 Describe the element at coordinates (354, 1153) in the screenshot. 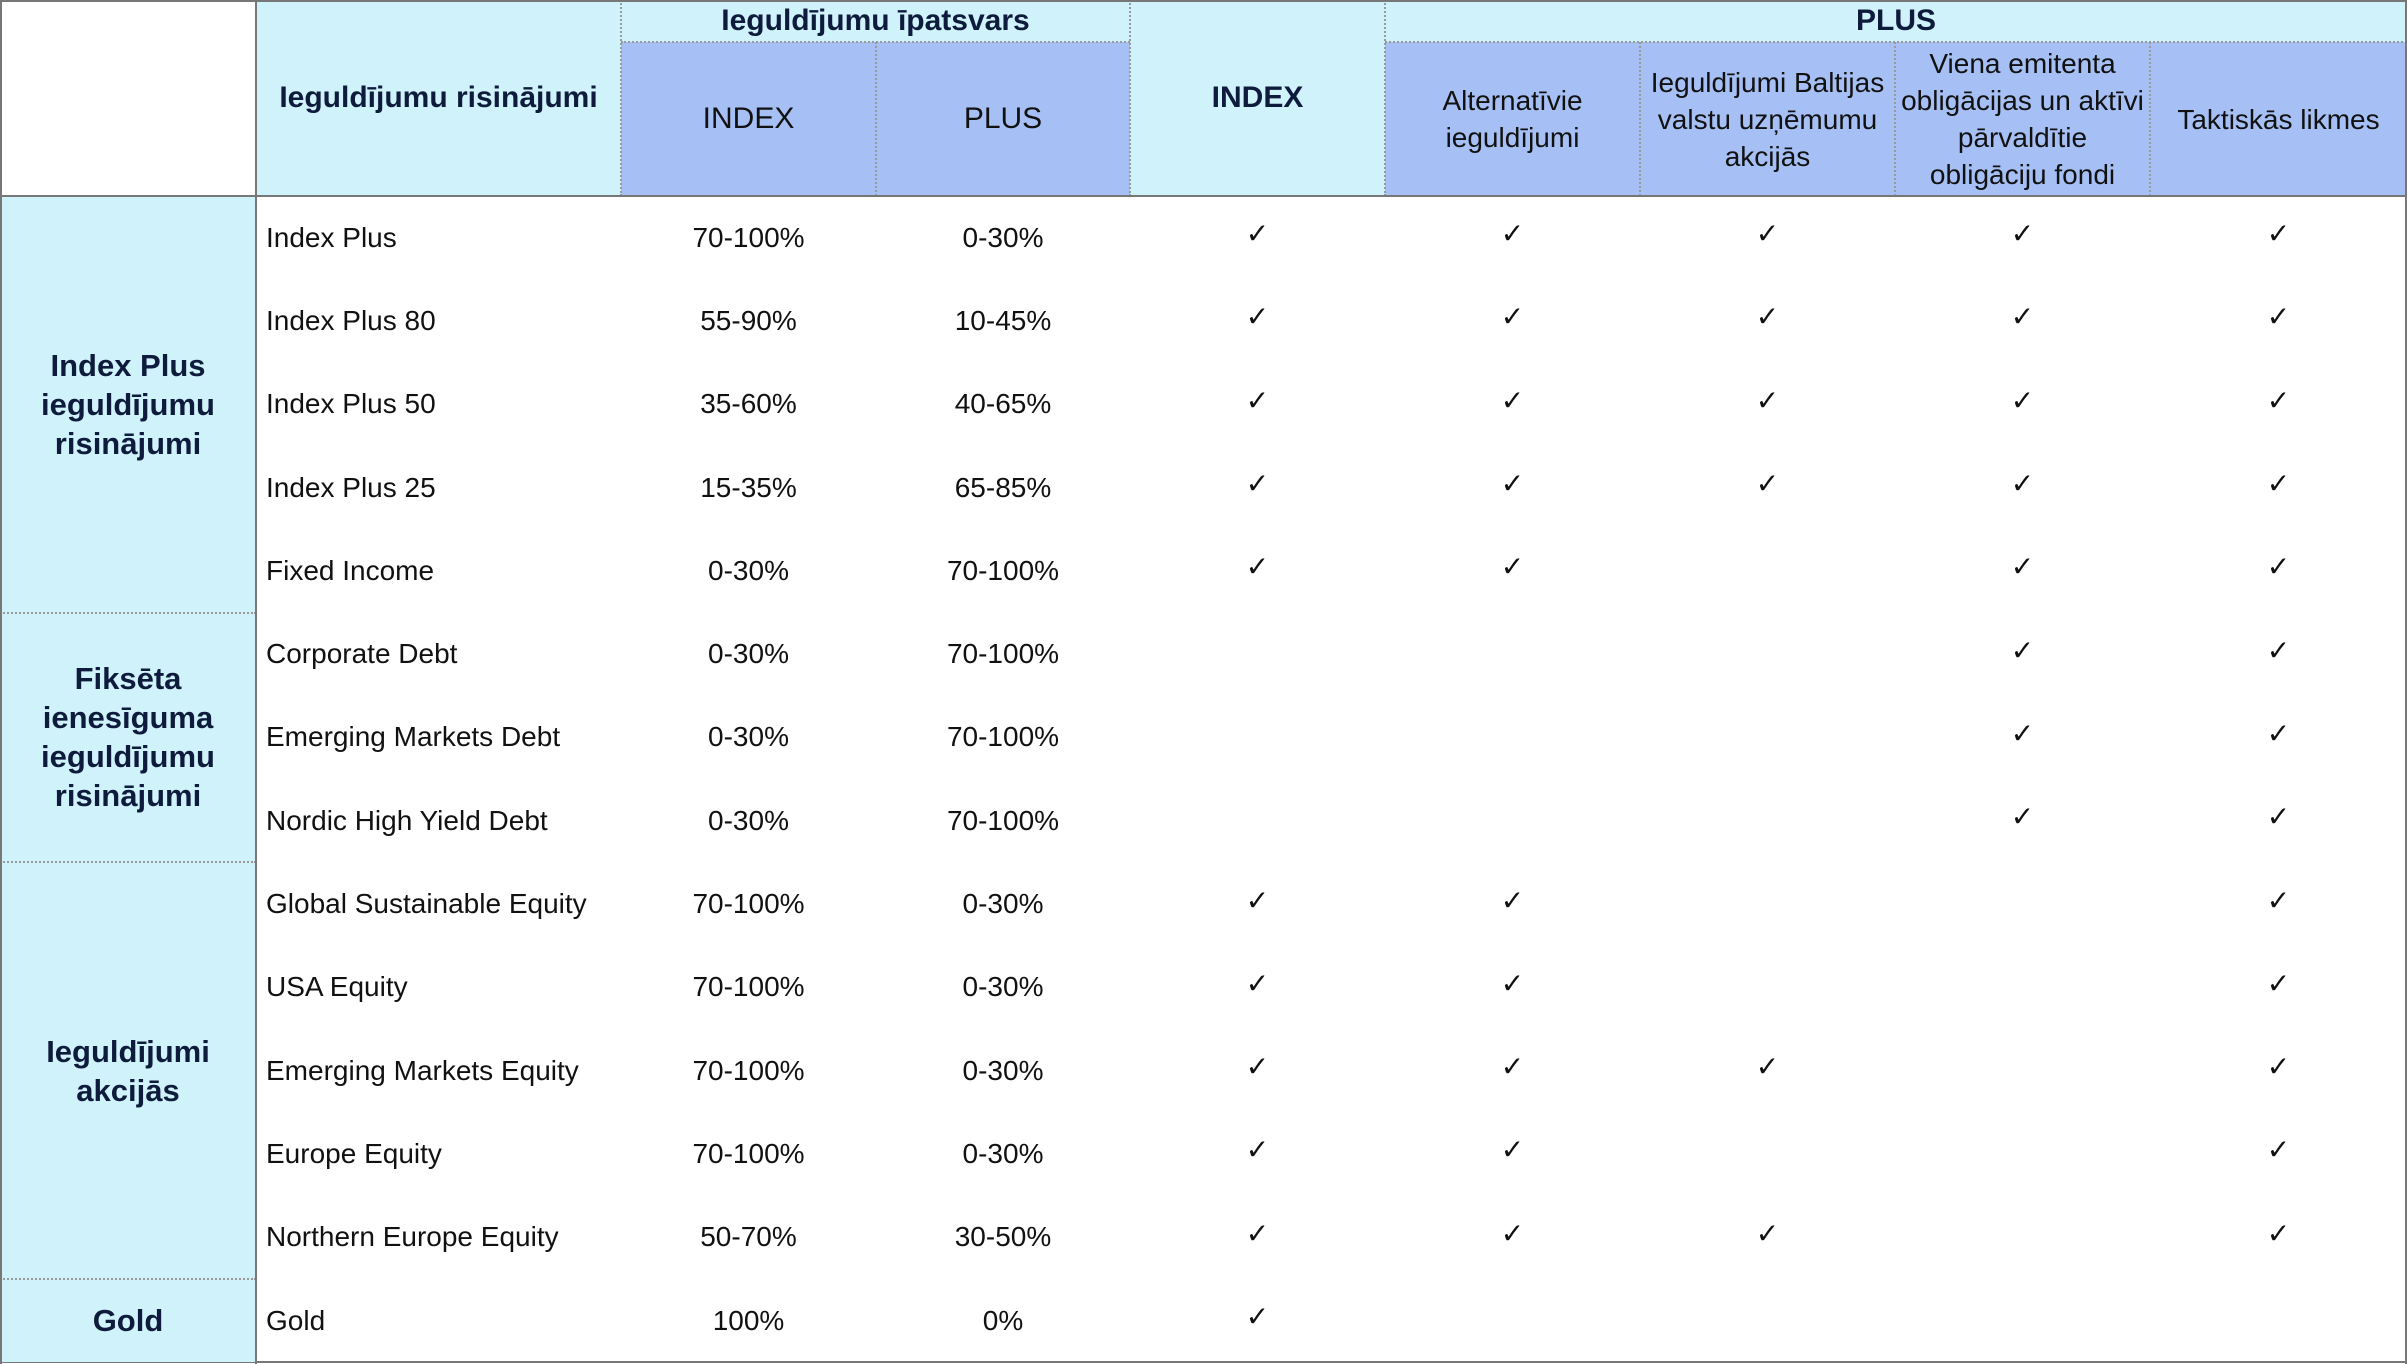

I see `row-name: Europe Equity` at that location.